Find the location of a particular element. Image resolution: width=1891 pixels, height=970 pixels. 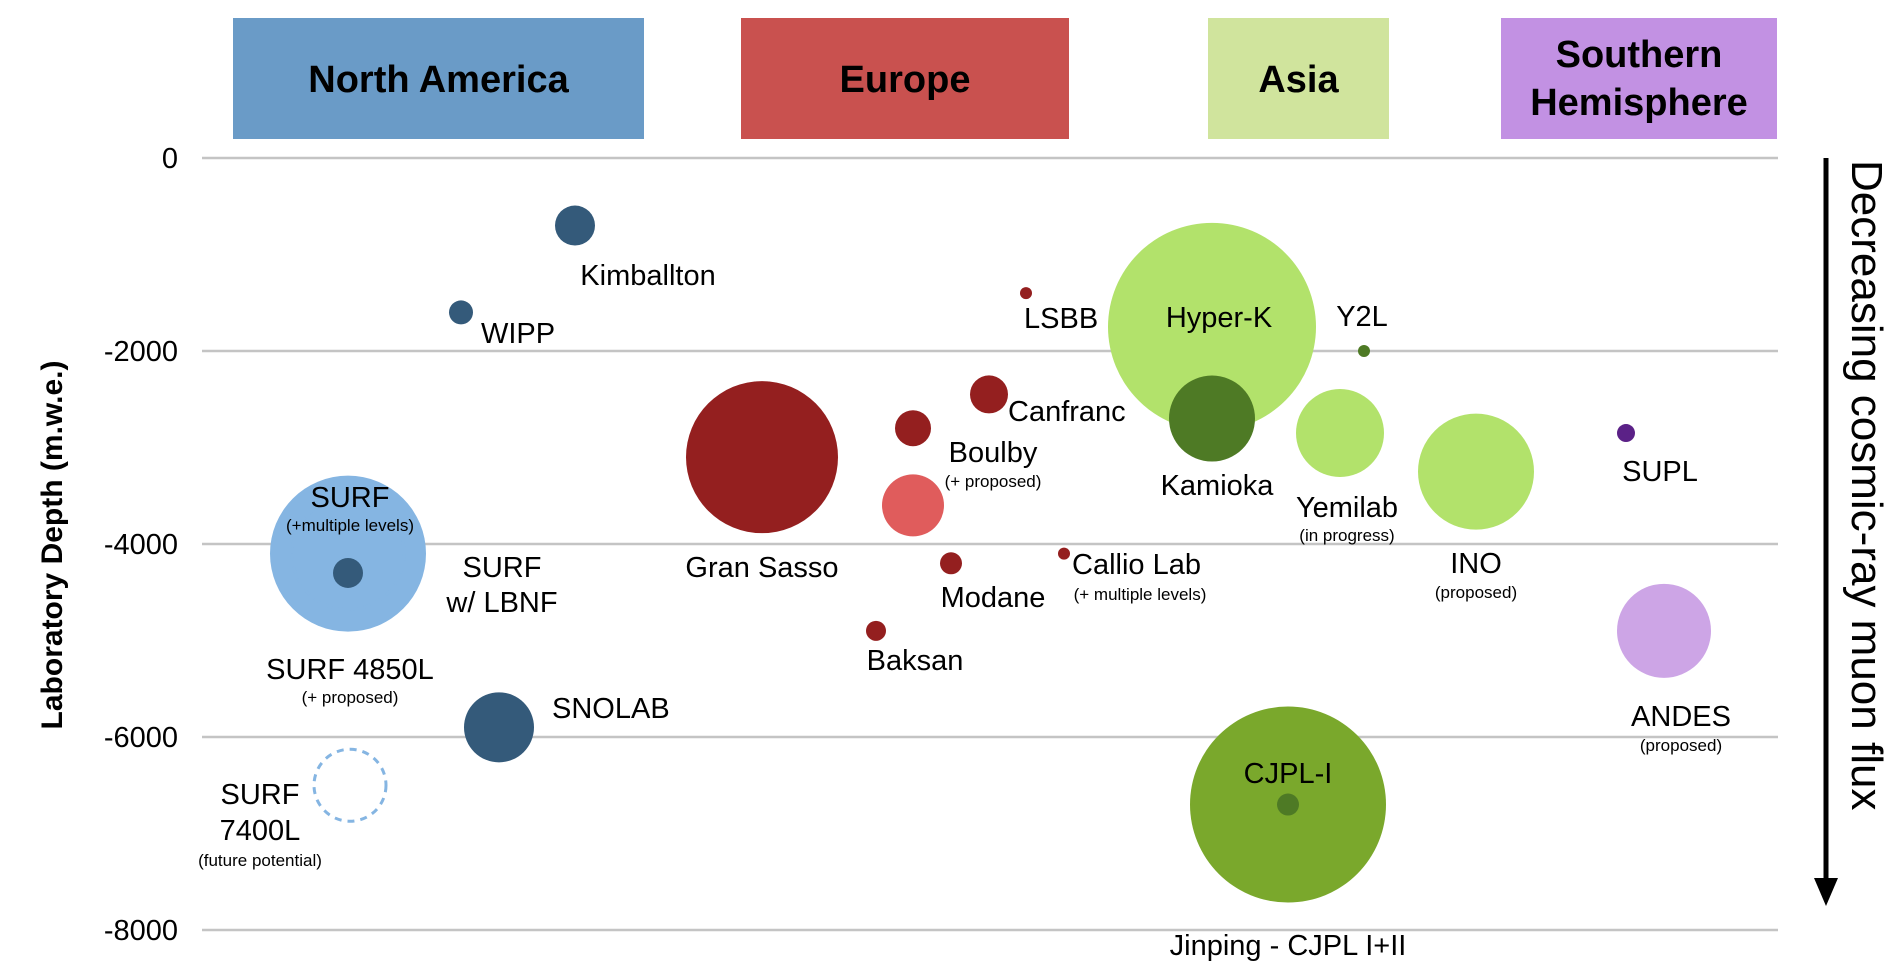

label-boulby: Boulby (+ proposed) is located at coordinates (993, 464).